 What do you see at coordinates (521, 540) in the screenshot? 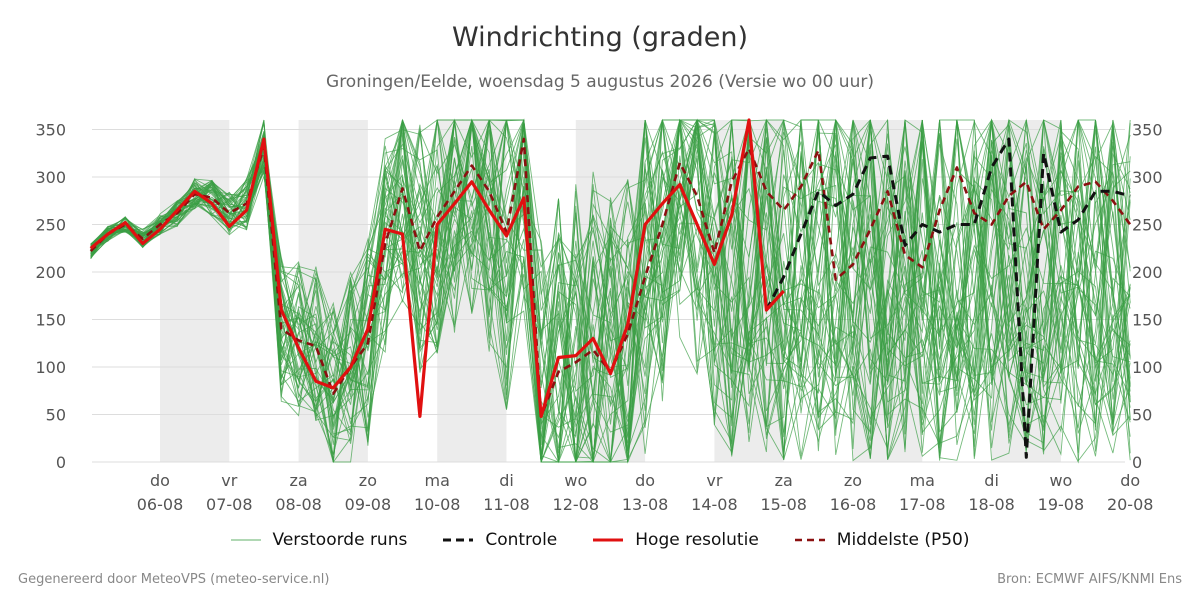
I see `legend-label-control: Controle` at bounding box center [521, 540].